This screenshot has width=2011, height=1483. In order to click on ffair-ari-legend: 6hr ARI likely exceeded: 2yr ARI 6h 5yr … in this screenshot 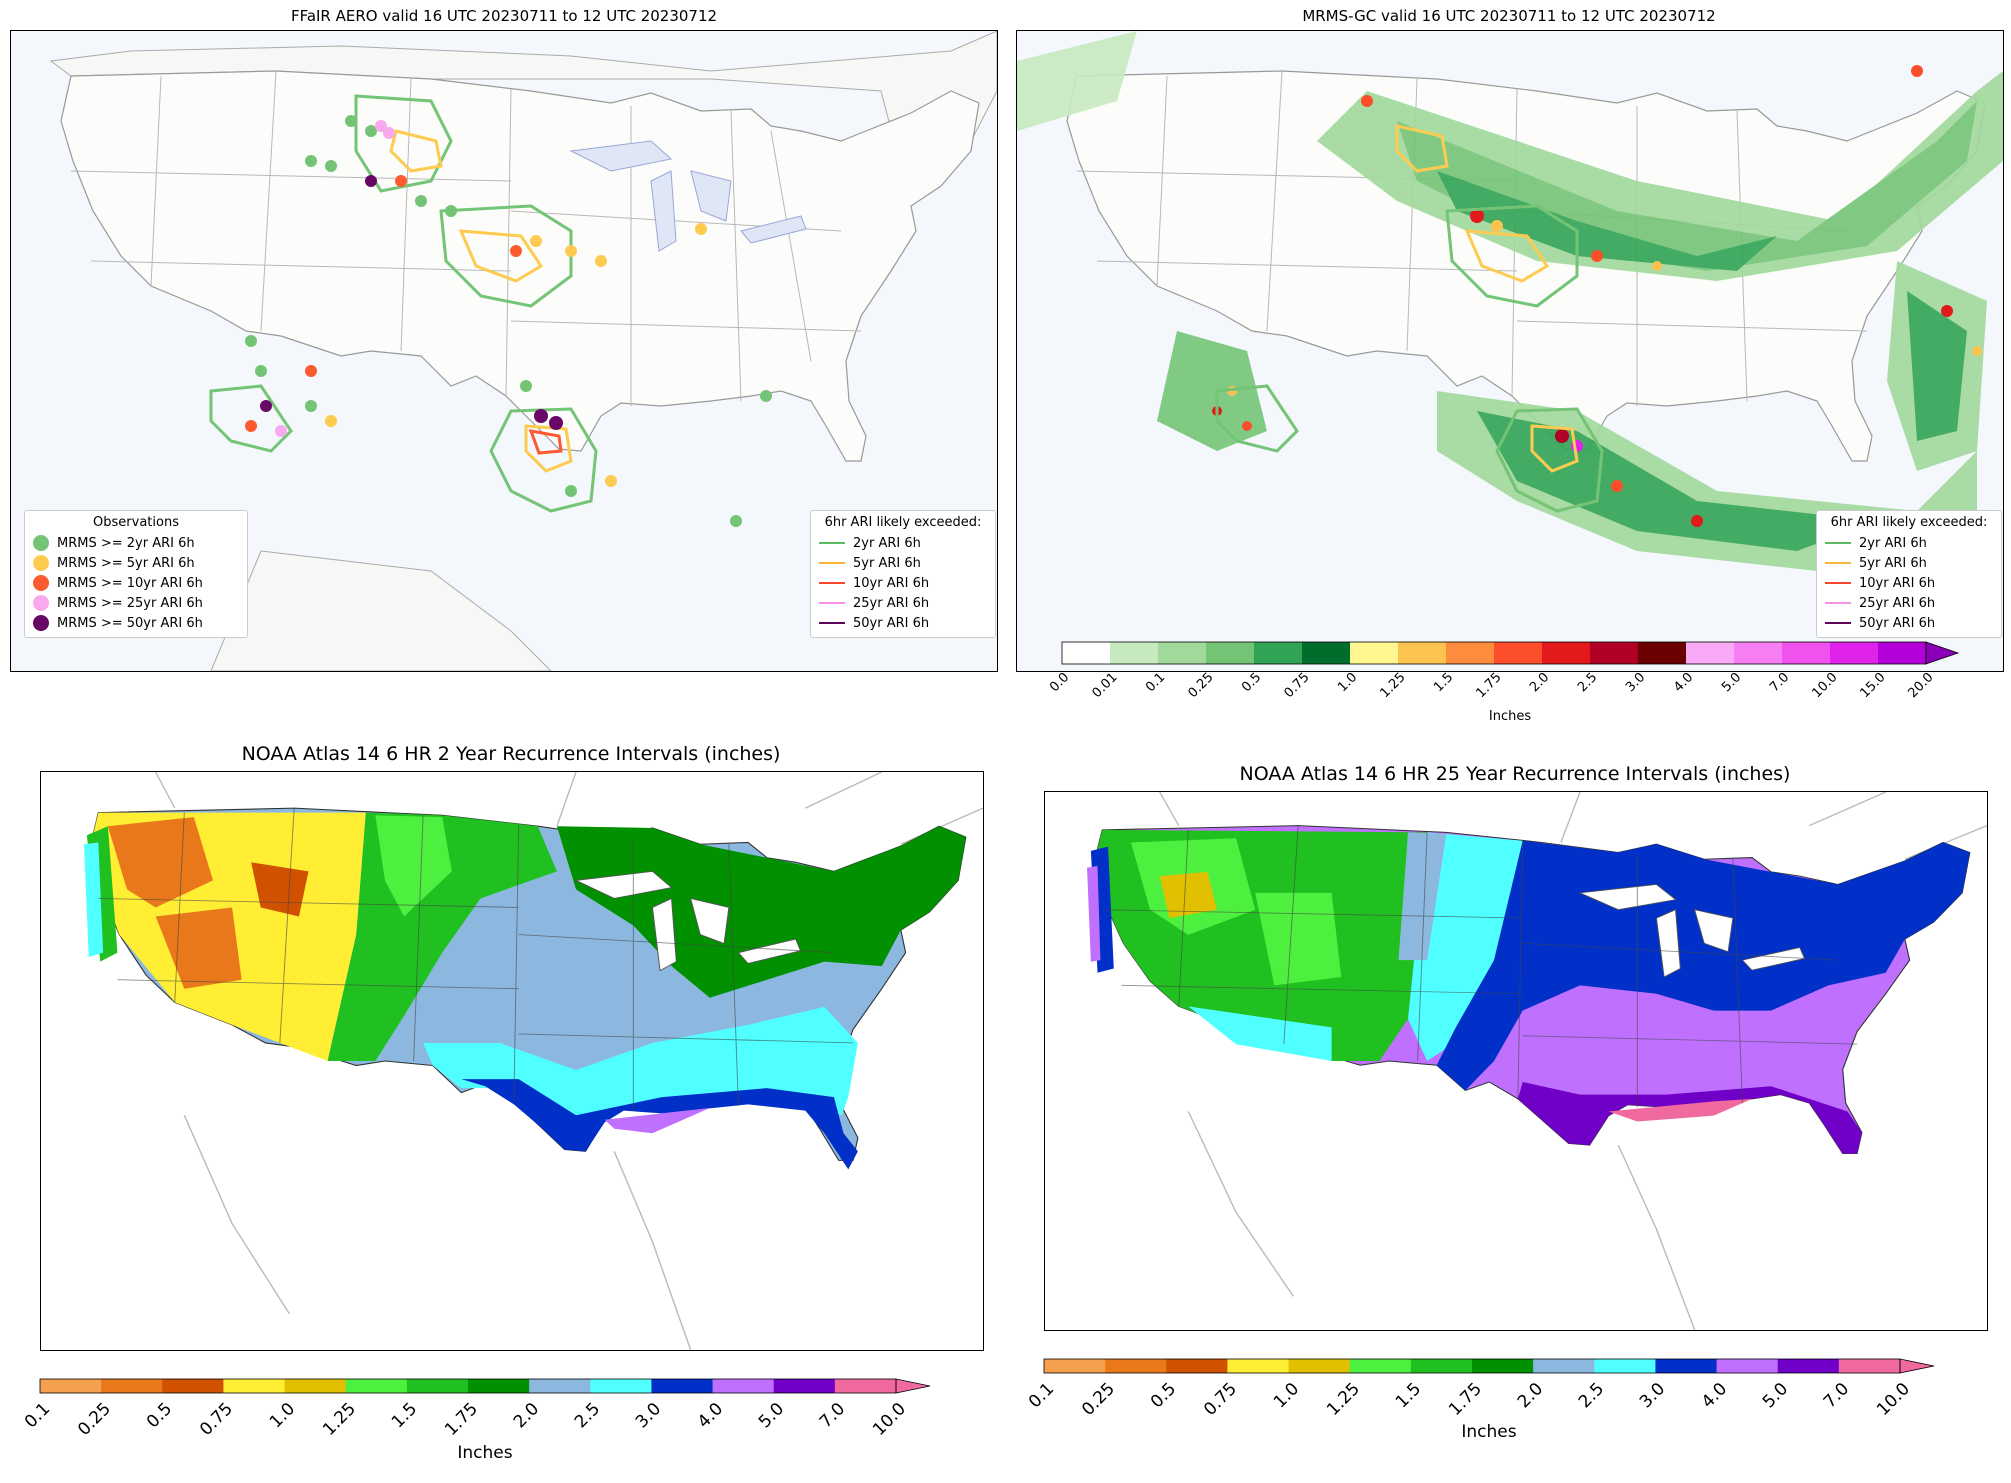, I will do `click(903, 574)`.